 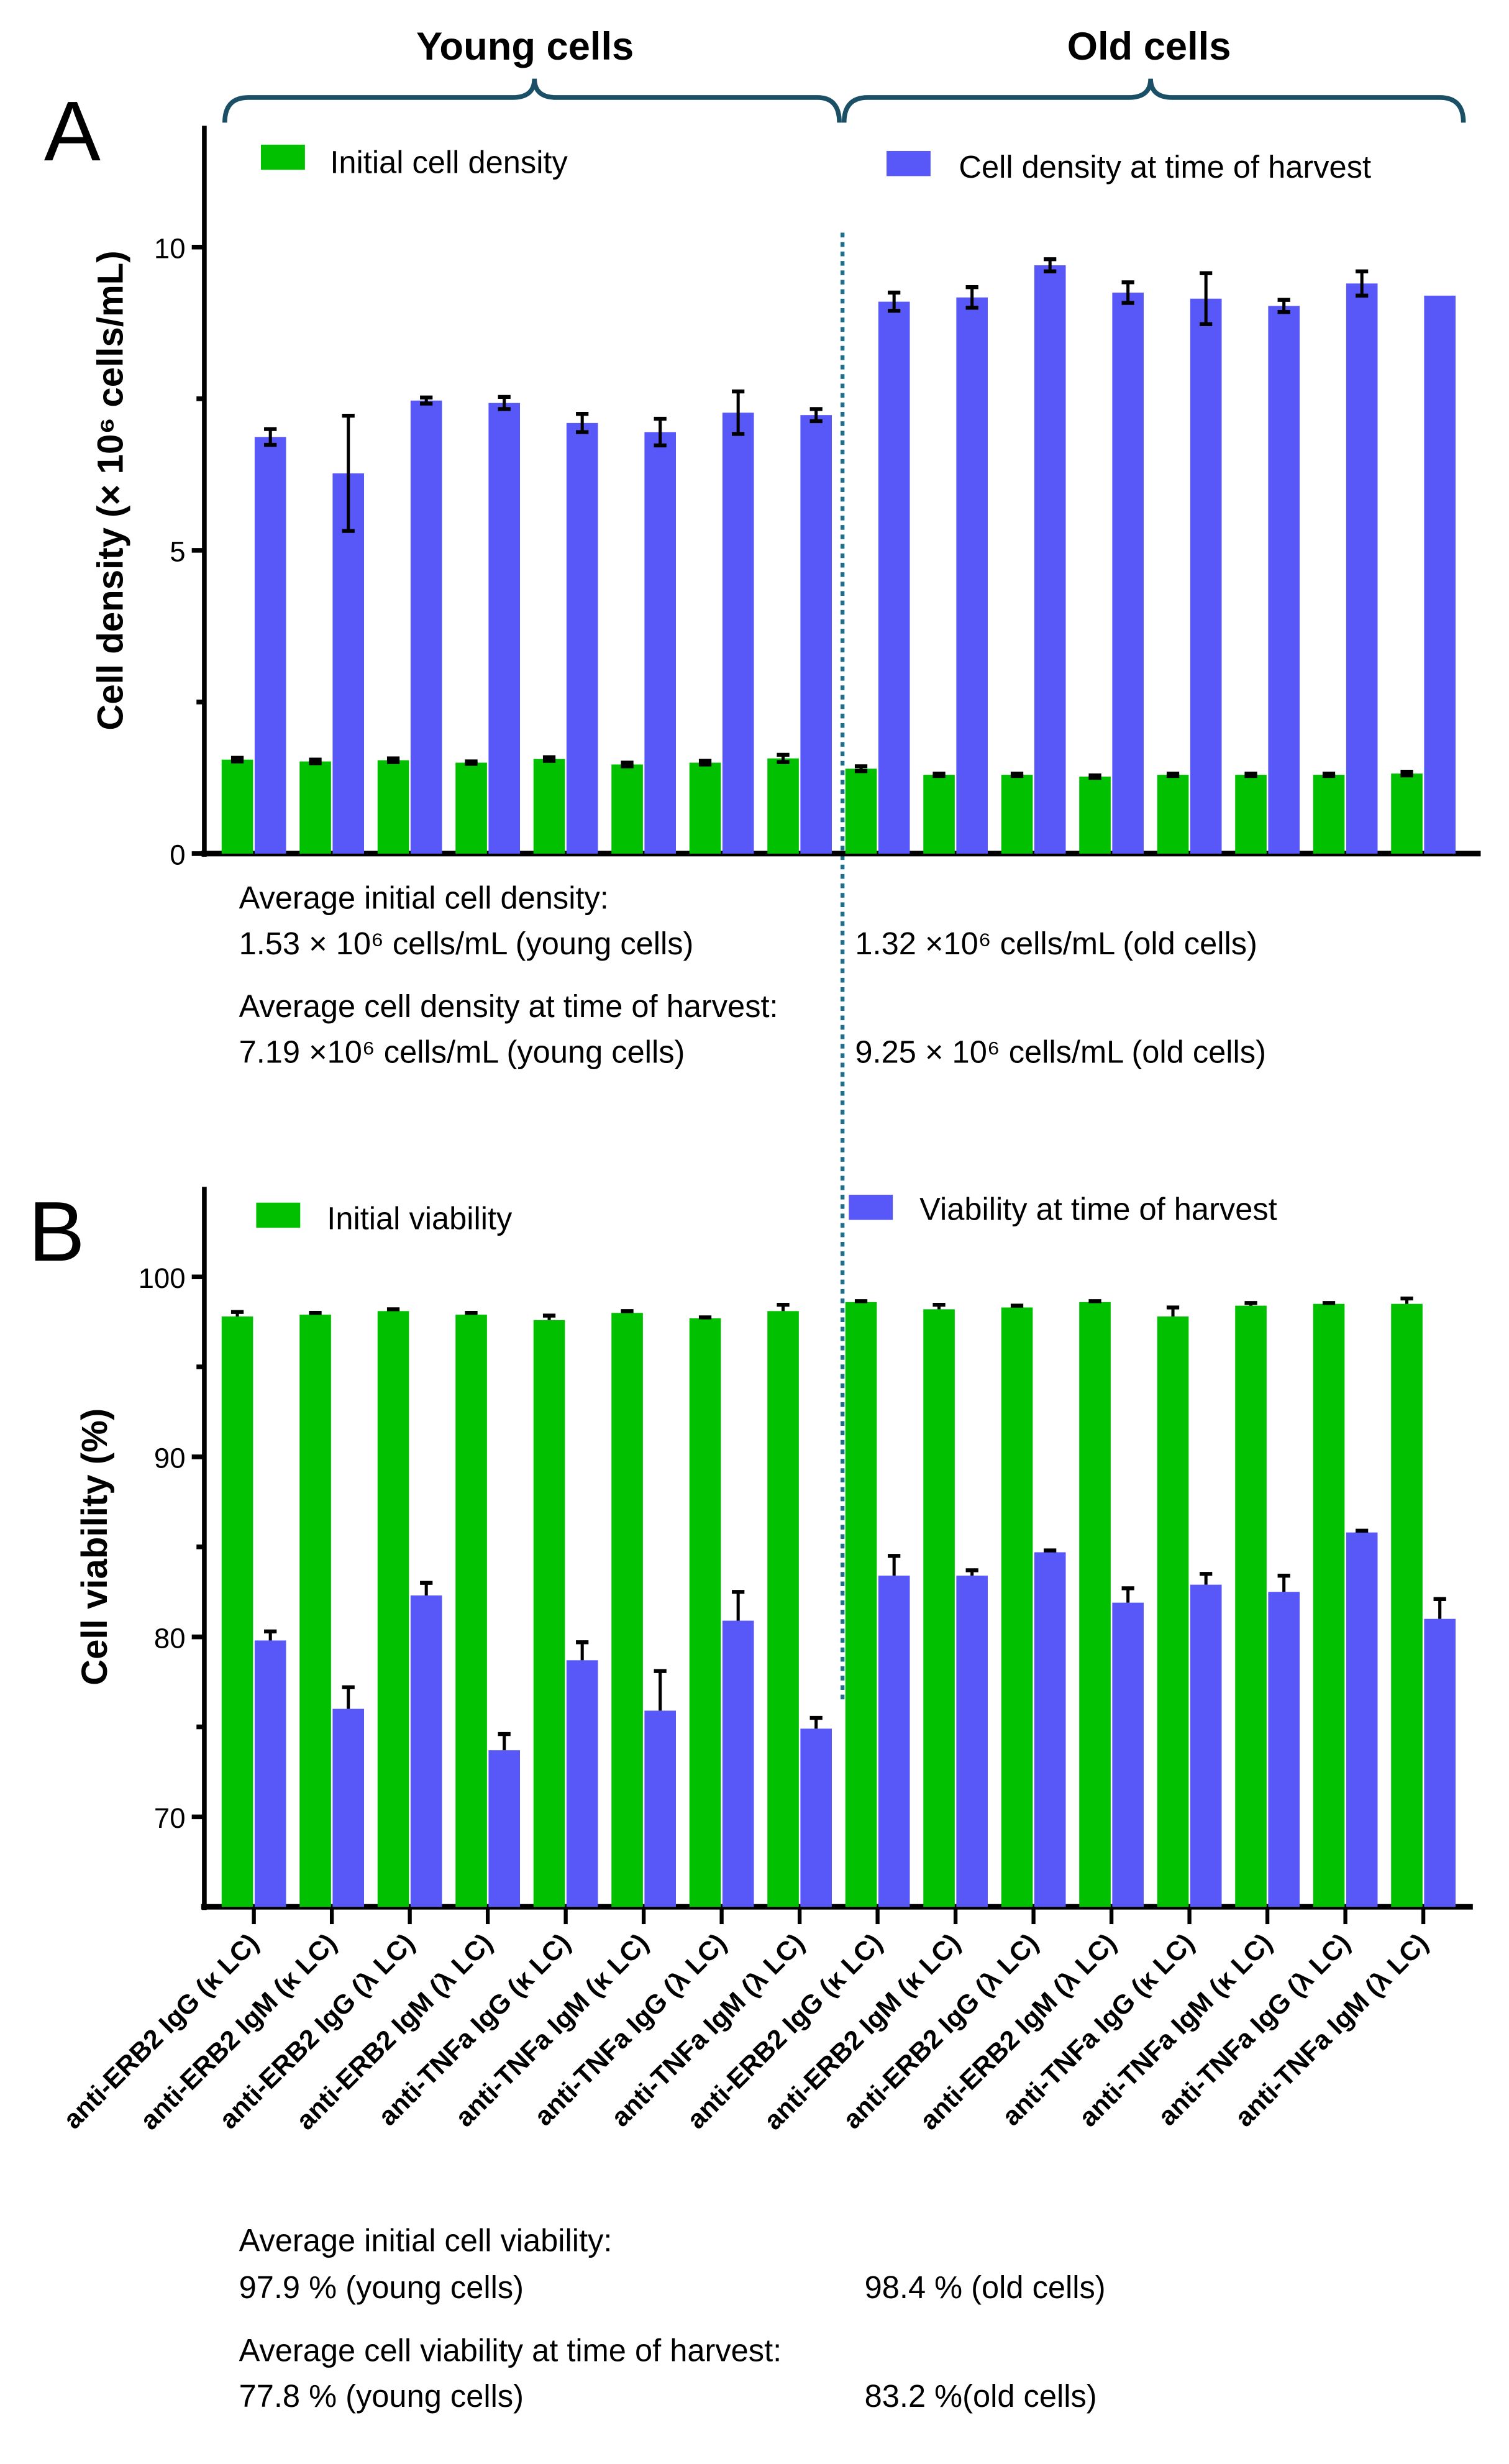 What do you see at coordinates (424, 898) in the screenshot?
I see `annotation-initial-title: Average initial cell density:` at bounding box center [424, 898].